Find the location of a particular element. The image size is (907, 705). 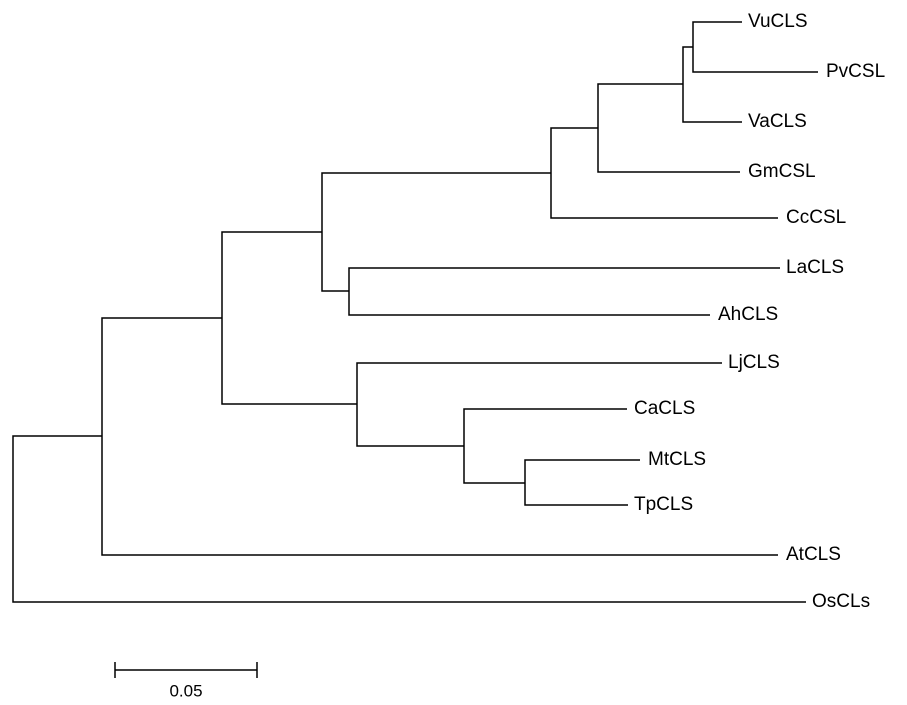

leaf-label: TpCLS is located at coordinates (663, 504).